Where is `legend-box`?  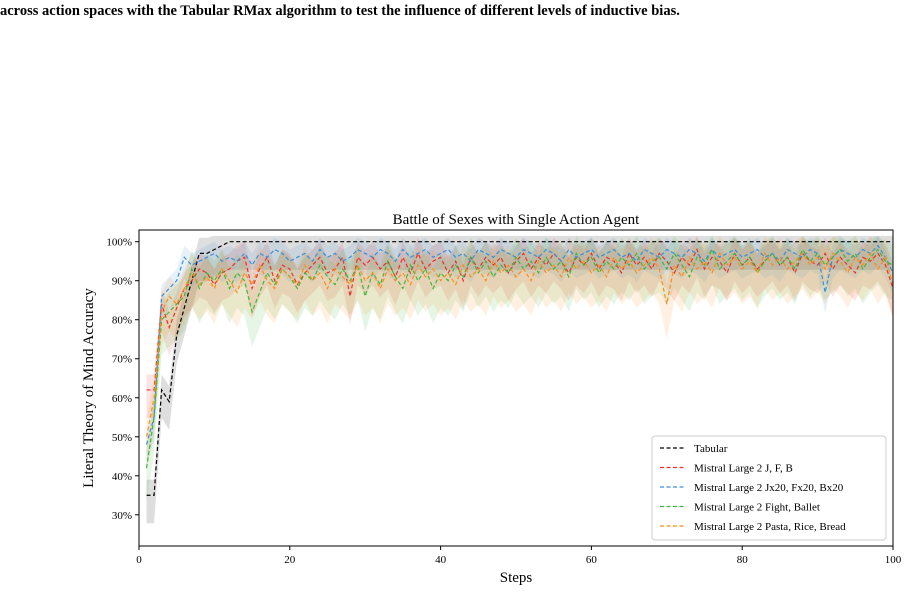
legend-box is located at coordinates (769, 488).